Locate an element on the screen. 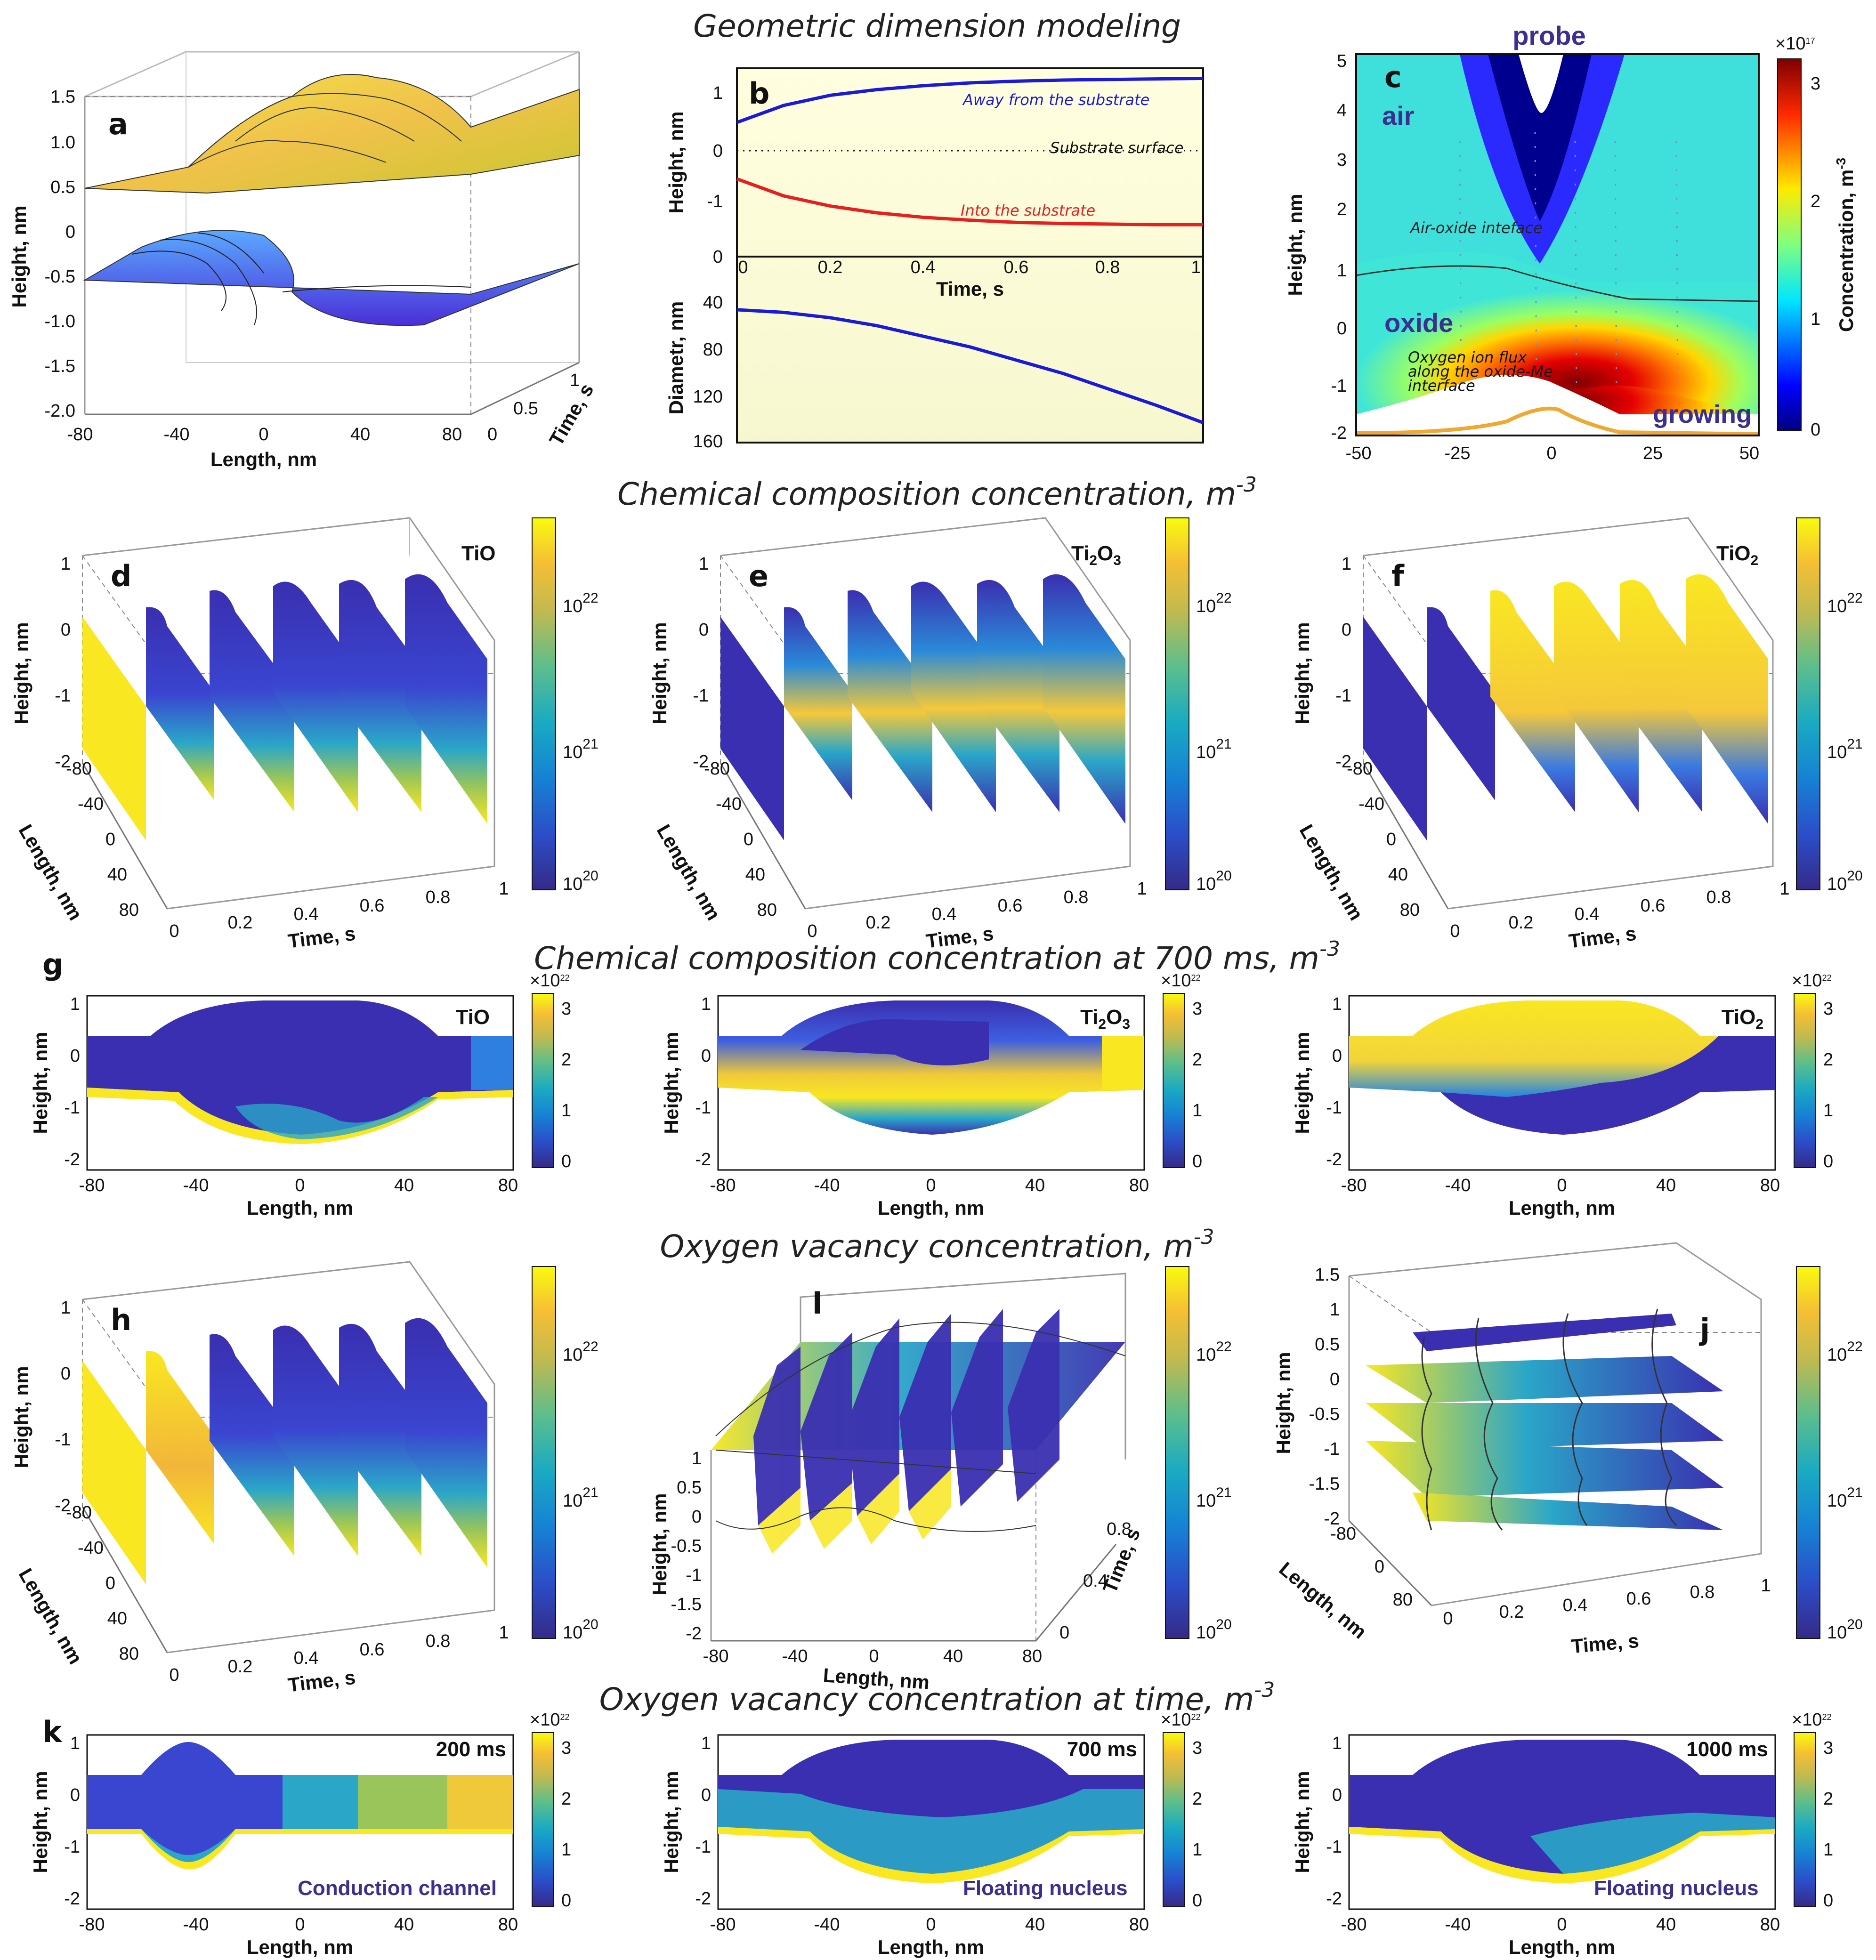  panel-letter-k: k is located at coordinates (52, 1732).